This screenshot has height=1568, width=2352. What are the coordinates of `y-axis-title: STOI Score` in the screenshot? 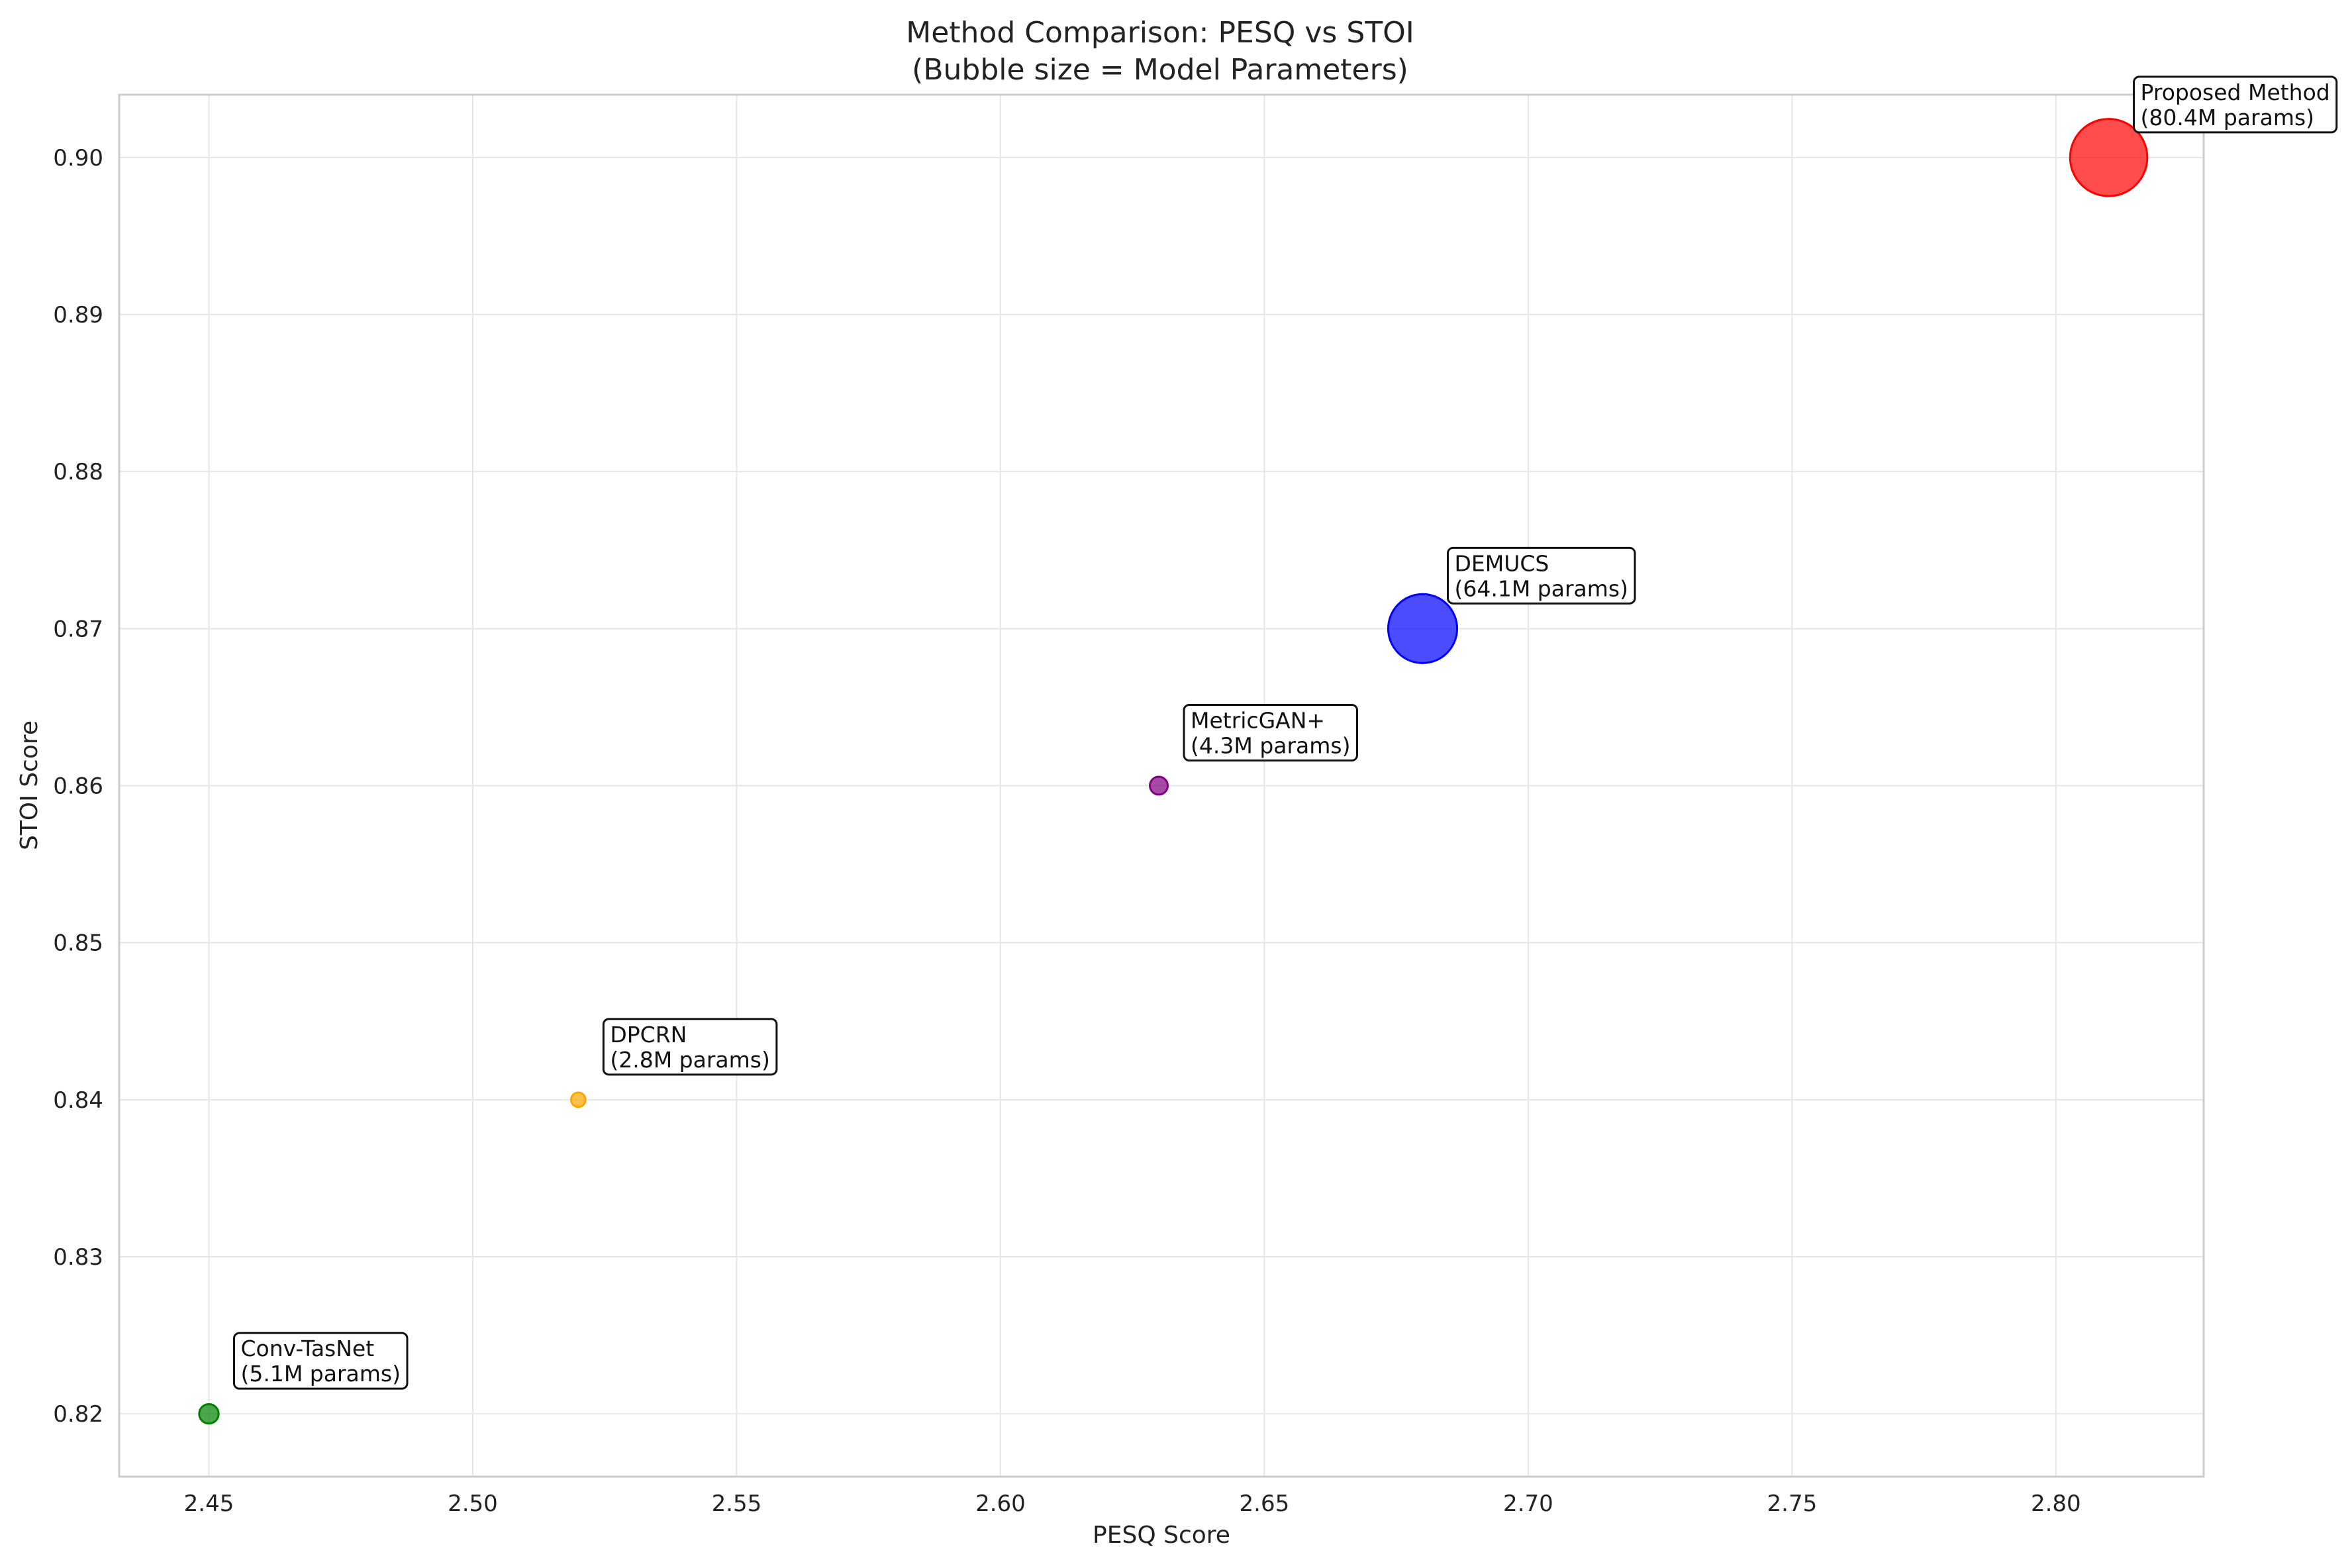 It's located at (29, 785).